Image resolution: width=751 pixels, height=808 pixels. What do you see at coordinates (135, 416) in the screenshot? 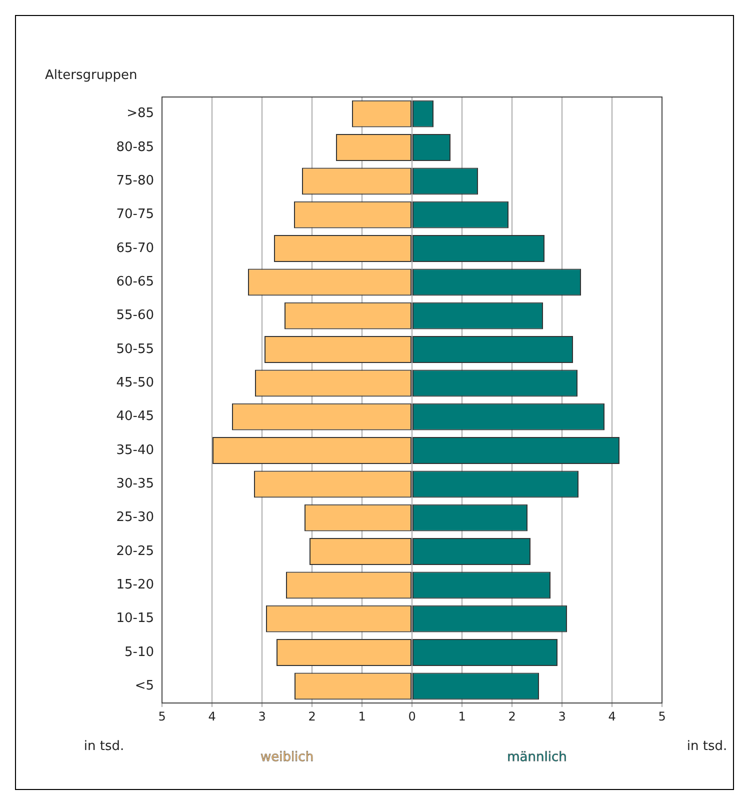
I see `y-tick-label: 40-45` at bounding box center [135, 416].